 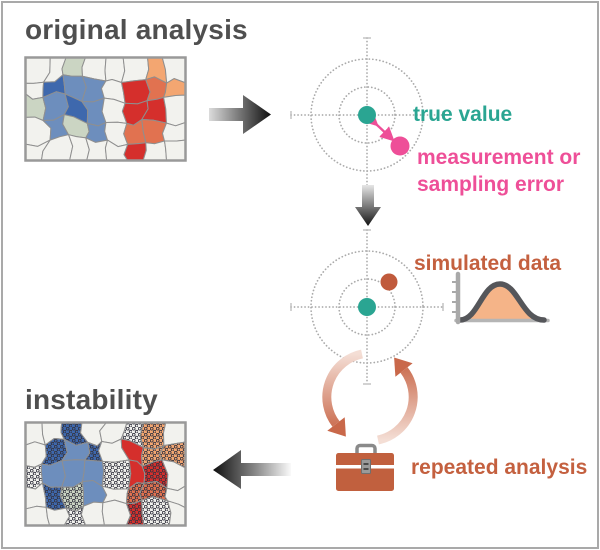 What do you see at coordinates (499, 171) in the screenshot?
I see `error-label: measurement or sampling error` at bounding box center [499, 171].